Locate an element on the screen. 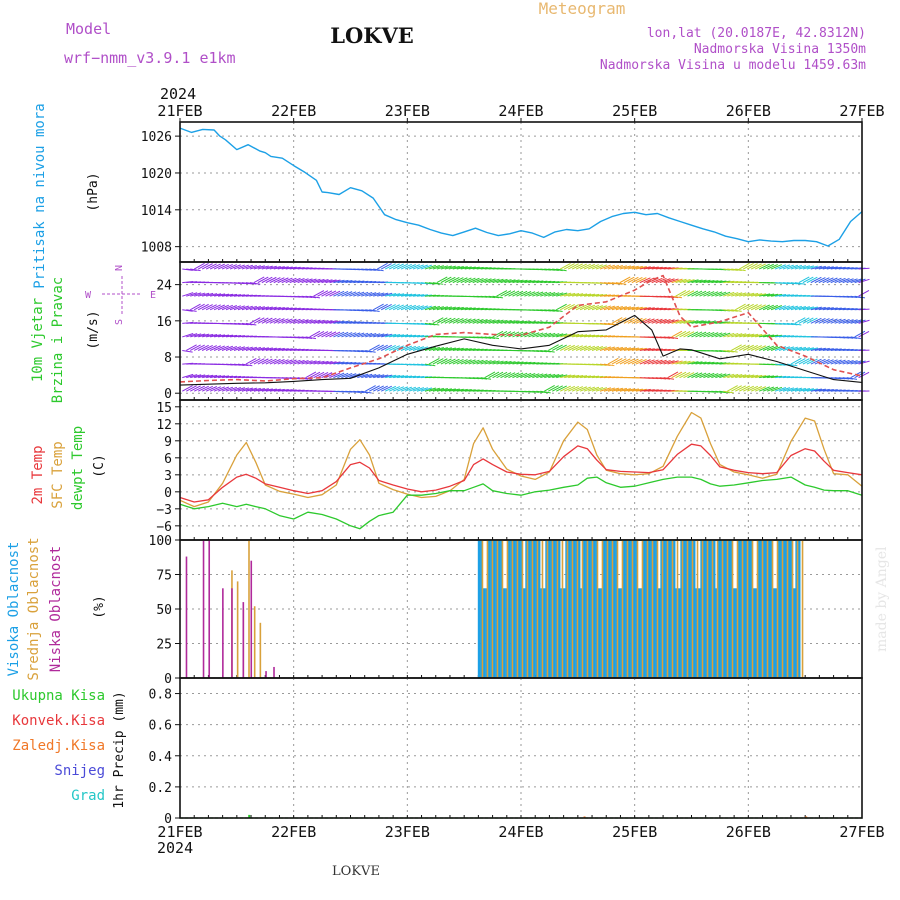 This screenshot has height=900, width=900. precip-panel: 0.8 0.6 0.4 0.2 0 is located at coordinates (506, 752).